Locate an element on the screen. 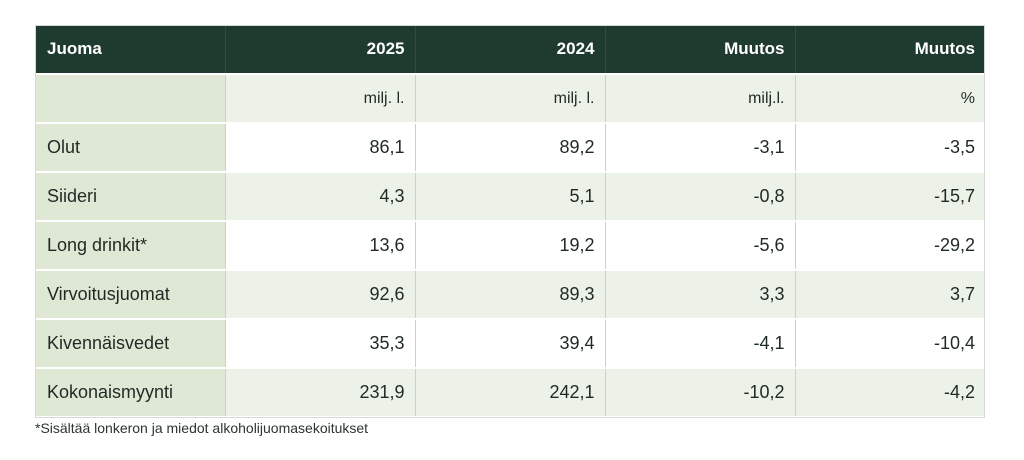  unit-2024: milj. l. is located at coordinates (510, 98).